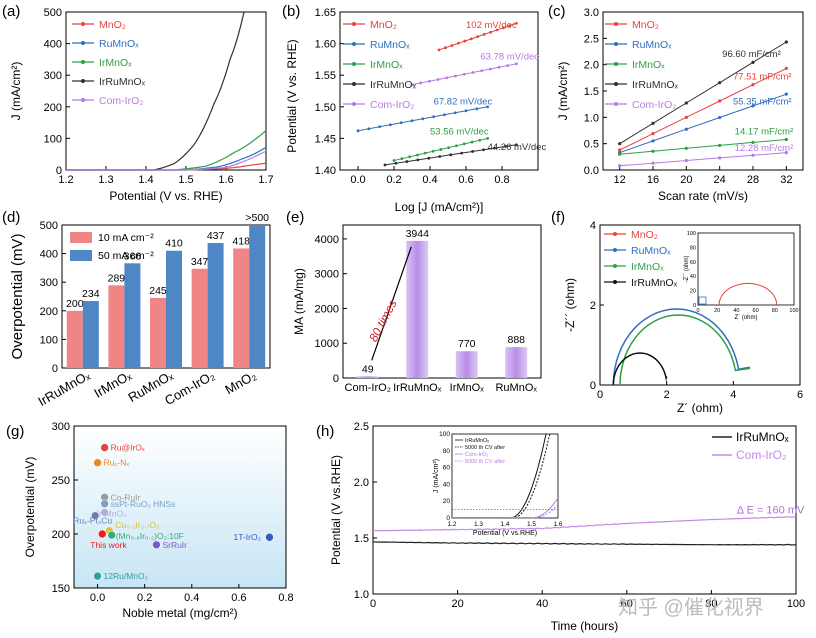 Image resolution: width=816 pixels, height=638 pixels. I want to click on panel-d-bar, so click(215, 305).